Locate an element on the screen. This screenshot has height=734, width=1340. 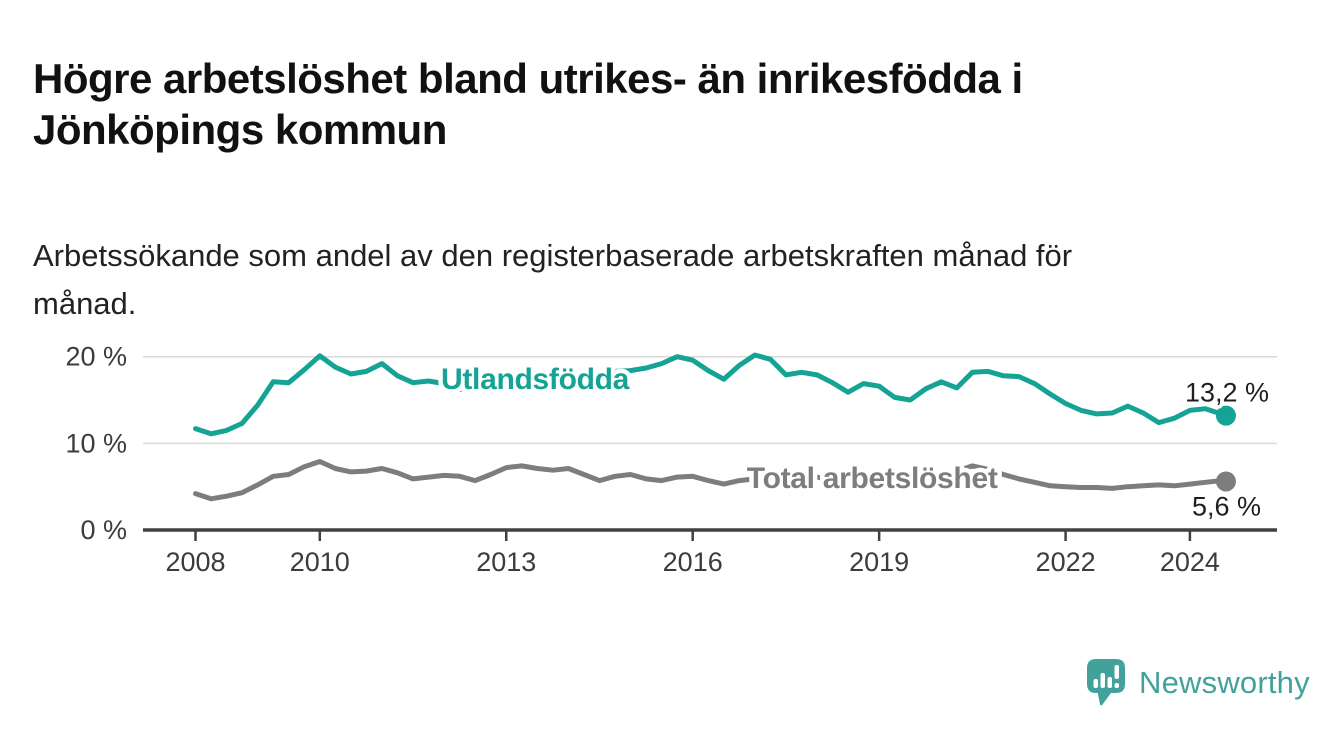
speech-bubble-shape is located at coordinates (1106, 682).